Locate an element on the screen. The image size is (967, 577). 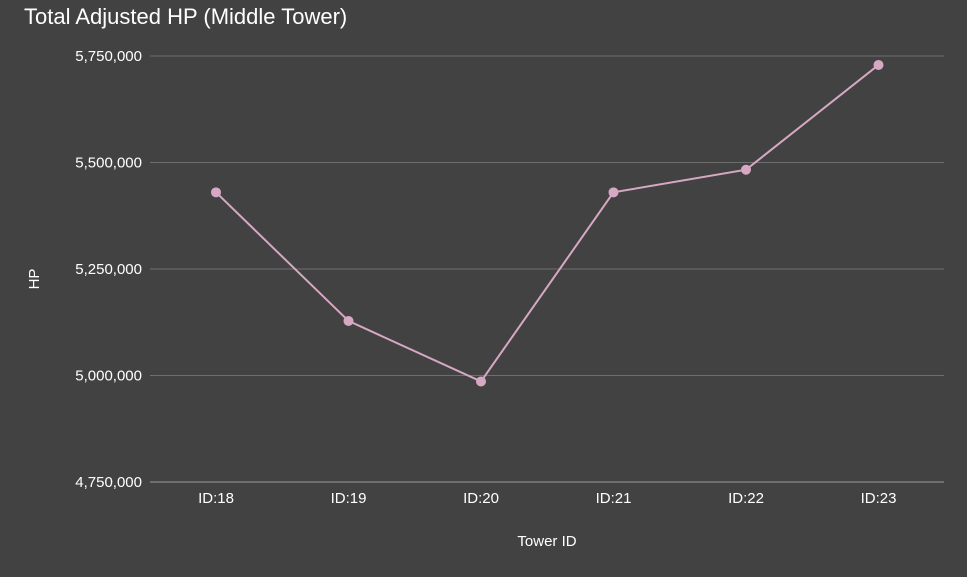
y-tick-label: 4,750,000 is located at coordinates (108, 482).